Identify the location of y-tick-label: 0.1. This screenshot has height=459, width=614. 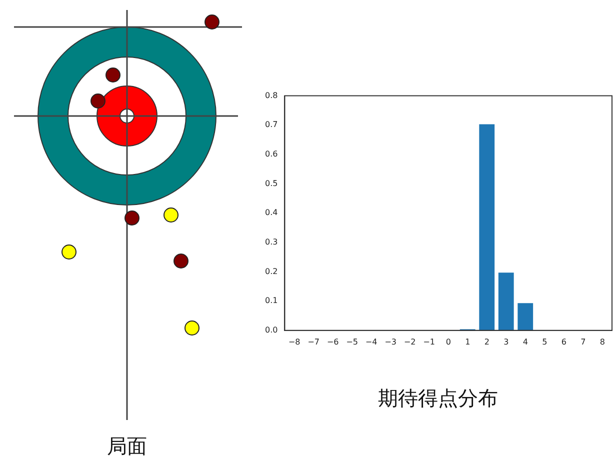
(271, 301).